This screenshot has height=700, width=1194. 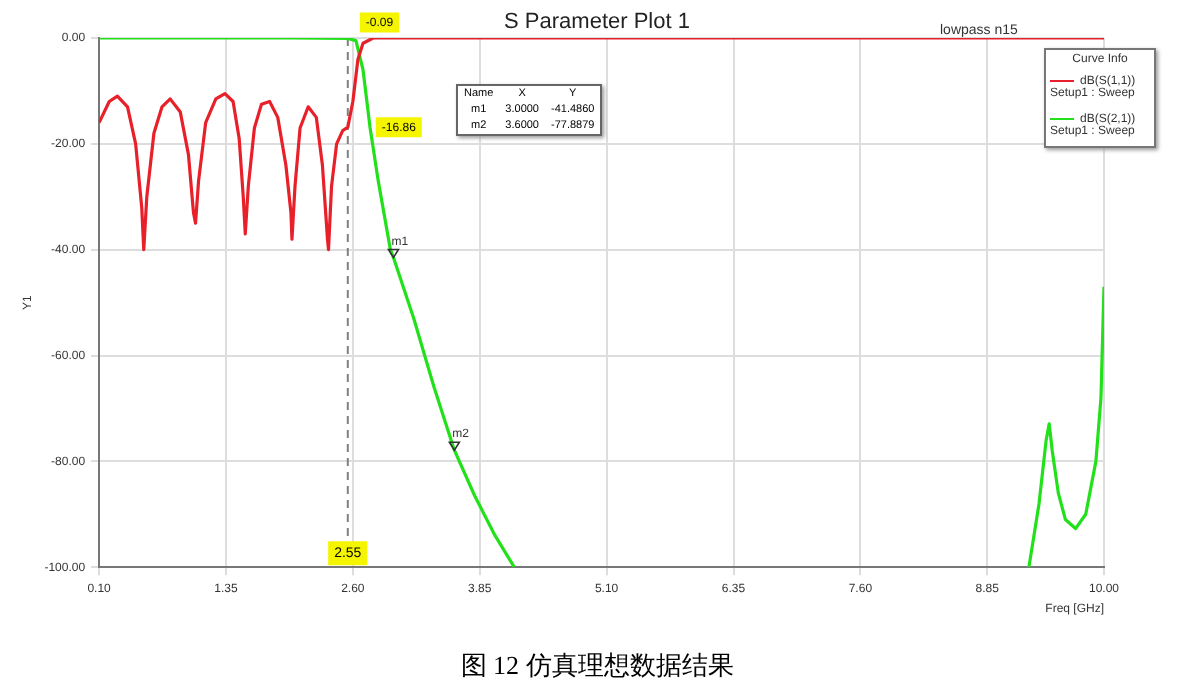 What do you see at coordinates (597, 666) in the screenshot?
I see `caption: 图 12 仿真理想数据结果` at bounding box center [597, 666].